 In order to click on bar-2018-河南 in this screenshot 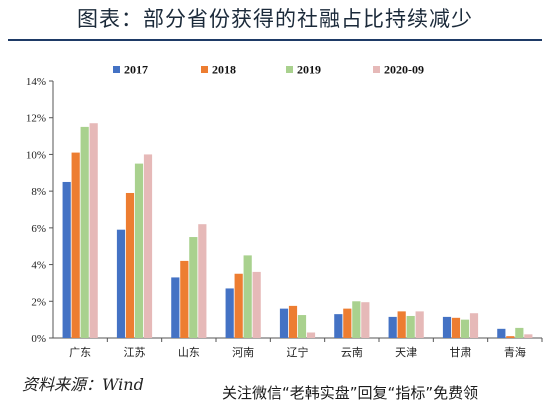, I will do `click(238, 305)`.